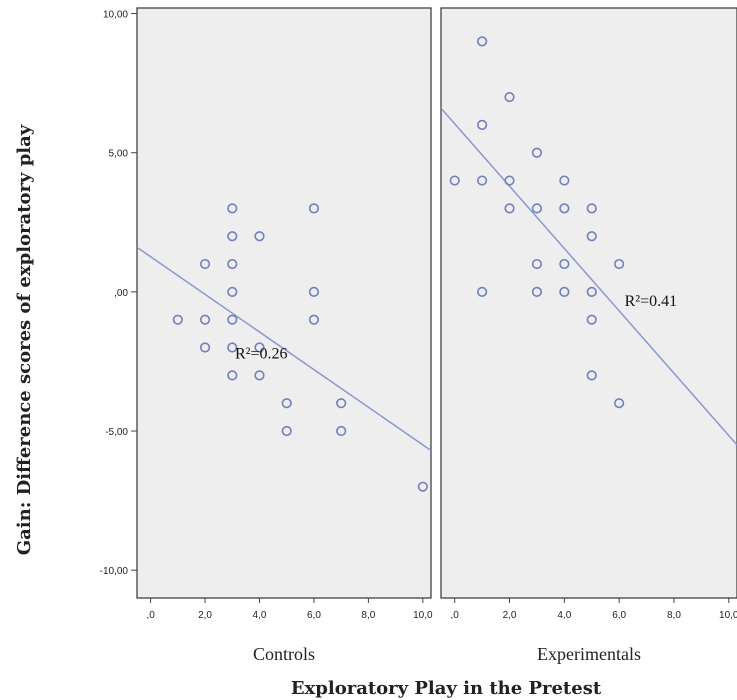 This screenshot has height=700, width=737. What do you see at coordinates (121, 293) in the screenshot?
I see `y-tick-label: ,00` at bounding box center [121, 293].